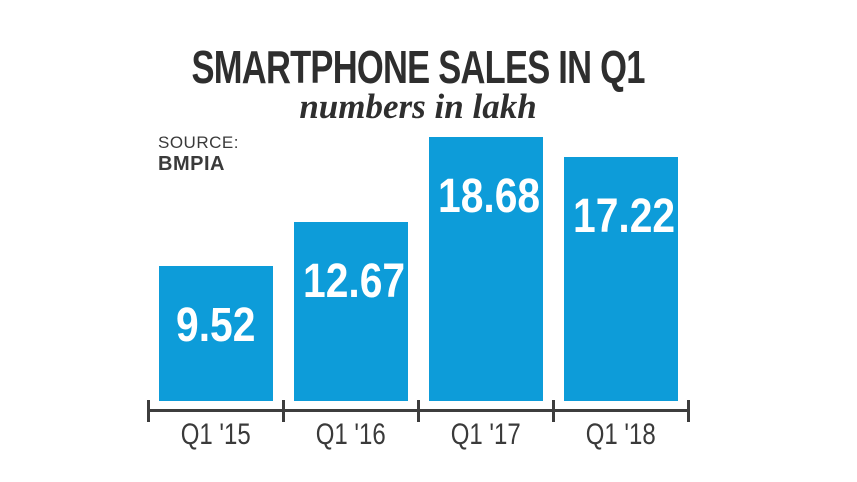 The image size is (857, 482). Describe the element at coordinates (191, 164) in the screenshot. I see `source-value: BMPIA` at that location.